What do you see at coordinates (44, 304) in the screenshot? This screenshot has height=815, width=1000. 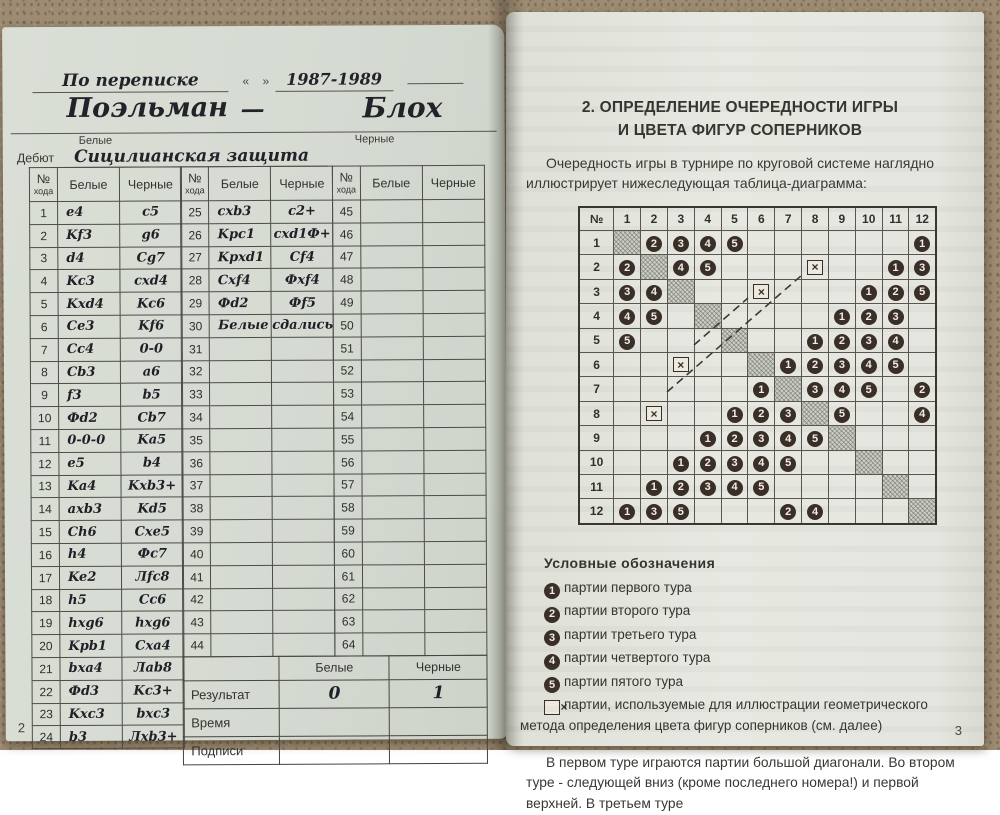 I see `move-number: 5` at bounding box center [44, 304].